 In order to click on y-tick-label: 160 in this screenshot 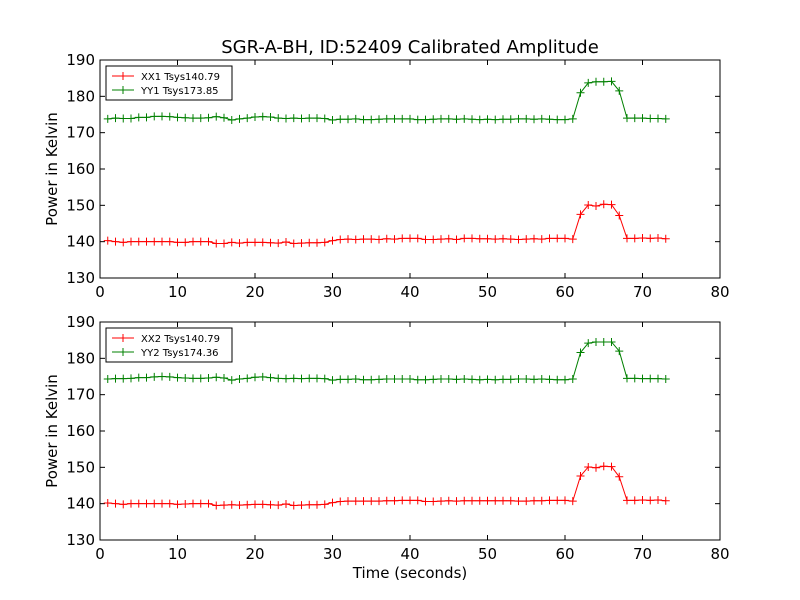, I will do `click(80, 169)`.